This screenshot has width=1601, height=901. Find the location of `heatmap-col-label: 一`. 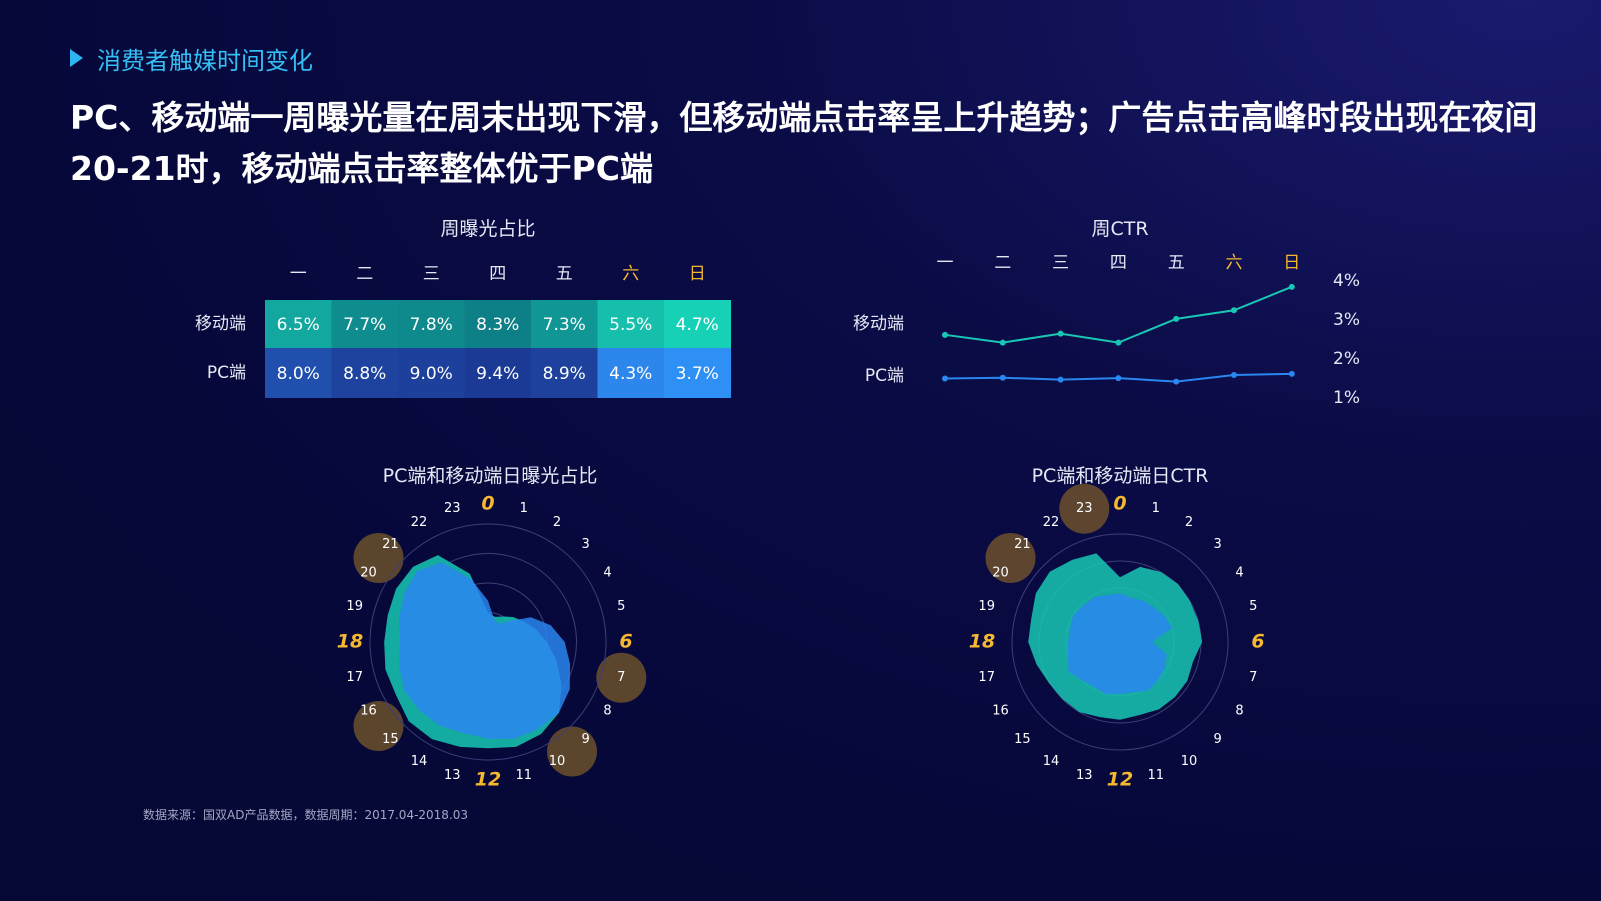

heatmap-col-label: 一 is located at coordinates (298, 274).